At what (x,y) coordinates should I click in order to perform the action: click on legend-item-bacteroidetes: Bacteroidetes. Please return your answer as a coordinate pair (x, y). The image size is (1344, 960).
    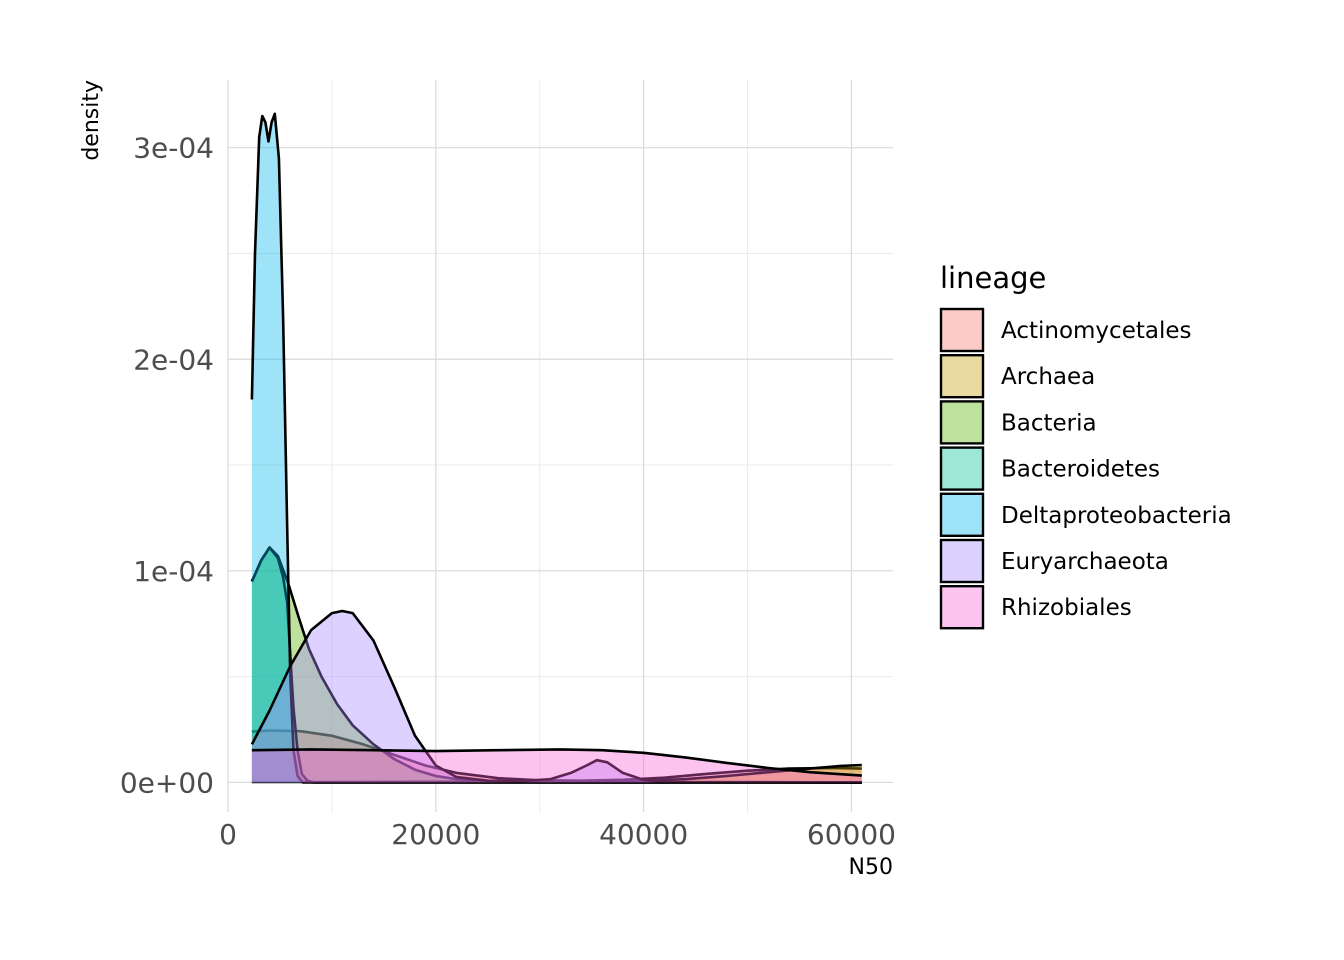
    Looking at the image, I should click on (1049, 468).